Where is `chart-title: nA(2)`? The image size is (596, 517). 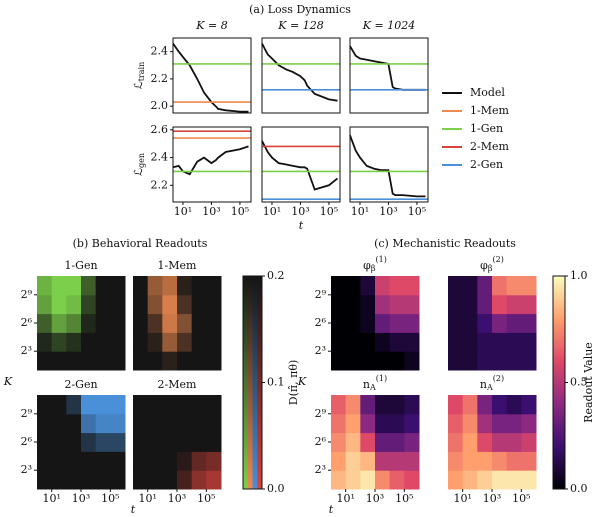
chart-title: nA(2) is located at coordinates (492, 383).